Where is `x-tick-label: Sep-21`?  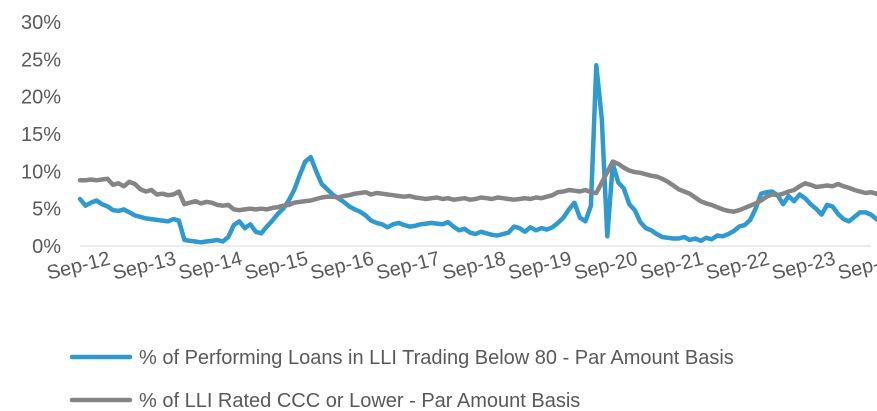
x-tick-label: Sep-21 is located at coordinates (672, 266).